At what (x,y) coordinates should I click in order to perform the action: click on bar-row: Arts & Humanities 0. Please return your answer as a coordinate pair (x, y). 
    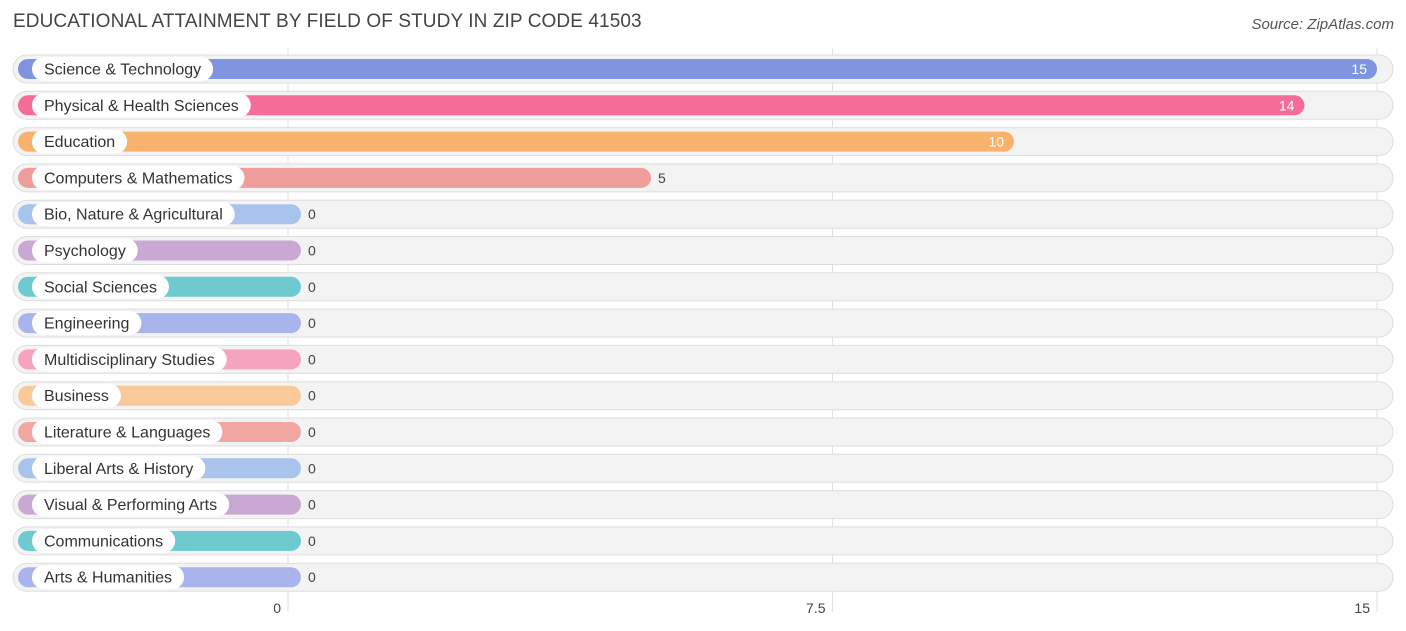
    Looking at the image, I should click on (703, 577).